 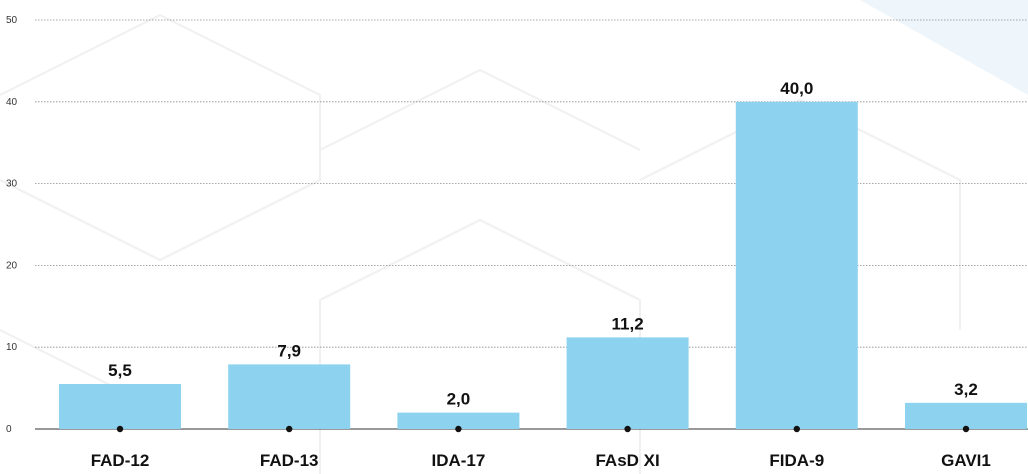 I want to click on category-label: FAD-13, so click(x=289, y=460).